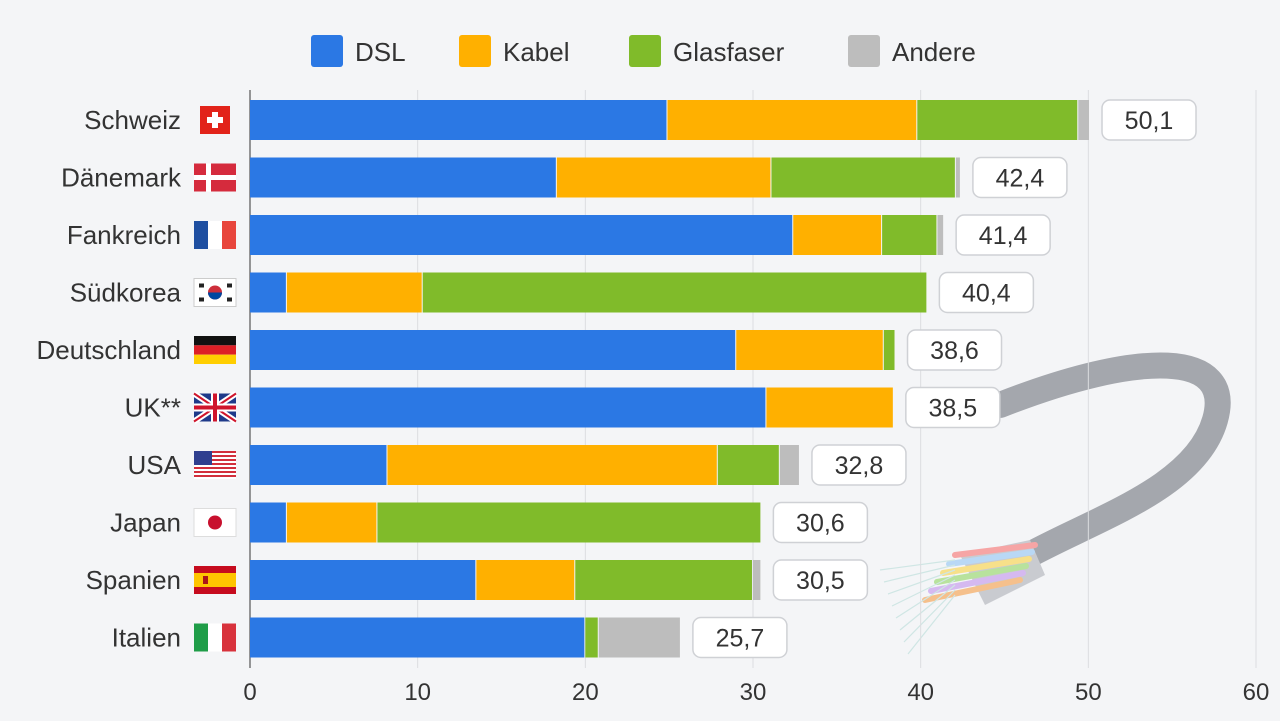 The width and height of the screenshot is (1280, 721). Describe the element at coordinates (864, 51) in the screenshot. I see `legend-swatch-andere` at that location.